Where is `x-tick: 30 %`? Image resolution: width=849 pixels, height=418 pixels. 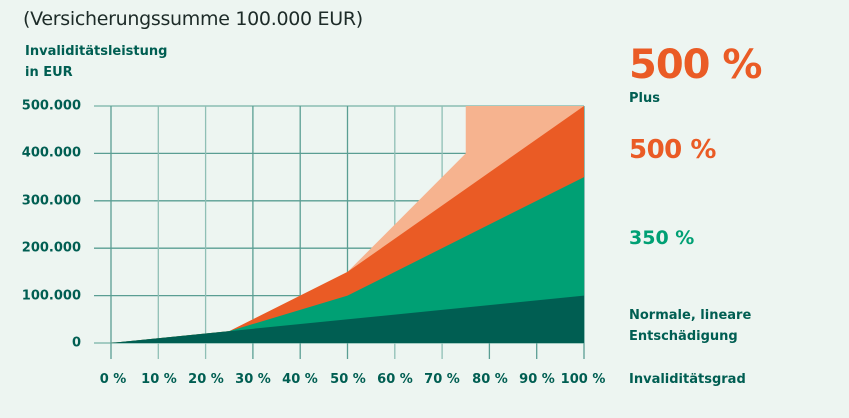
x-tick: 30 % is located at coordinates (253, 379).